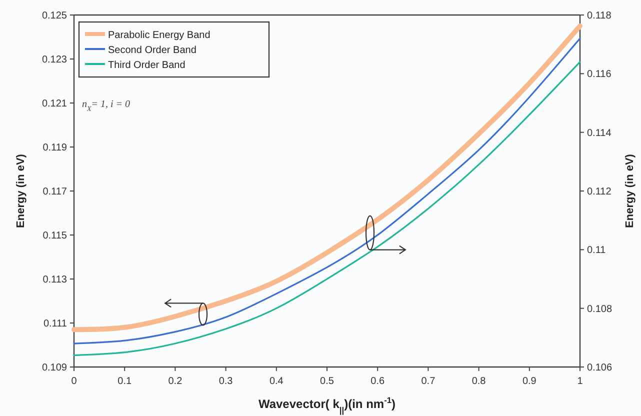  What do you see at coordinates (55, 368) in the screenshot?
I see `y-tick-label: 0.109` at bounding box center [55, 368].